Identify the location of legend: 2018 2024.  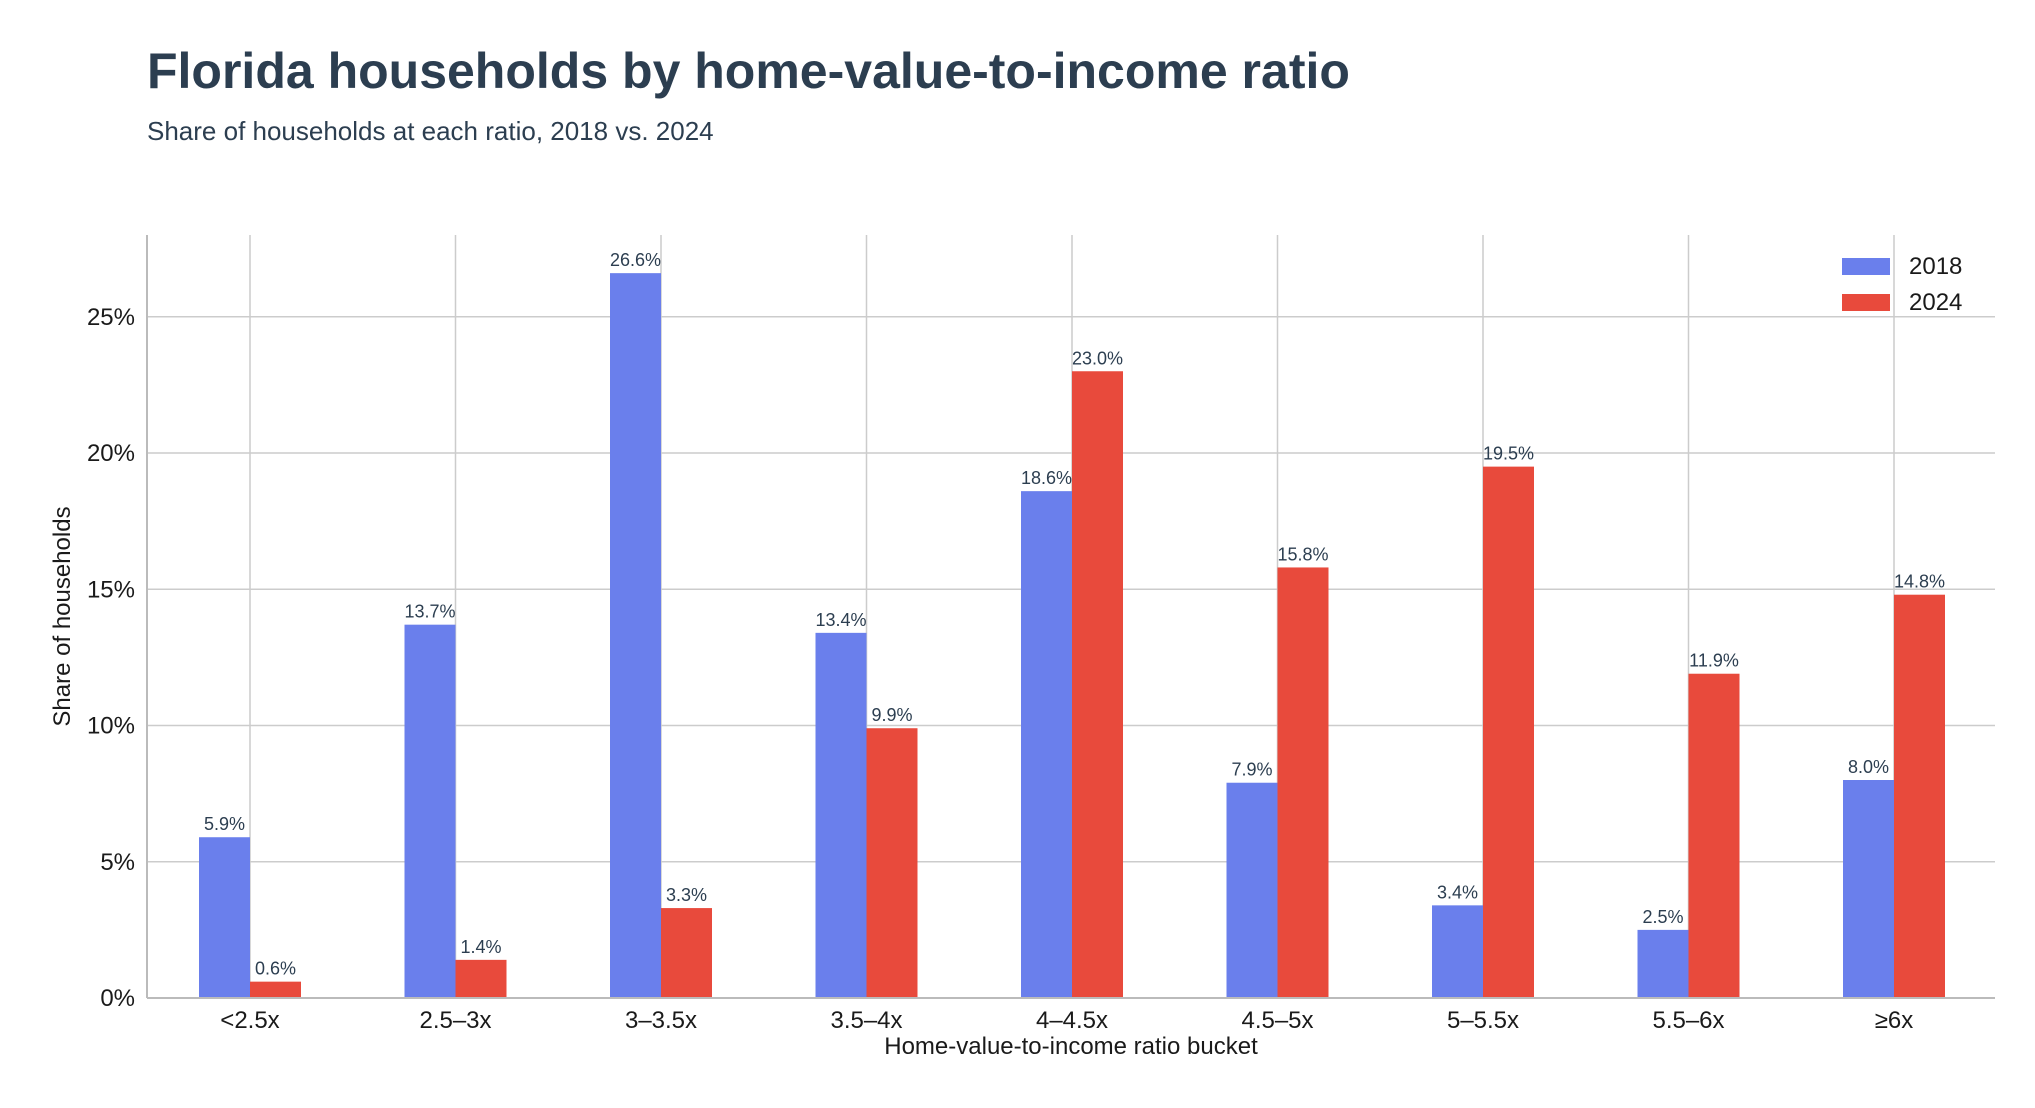
(1902, 284).